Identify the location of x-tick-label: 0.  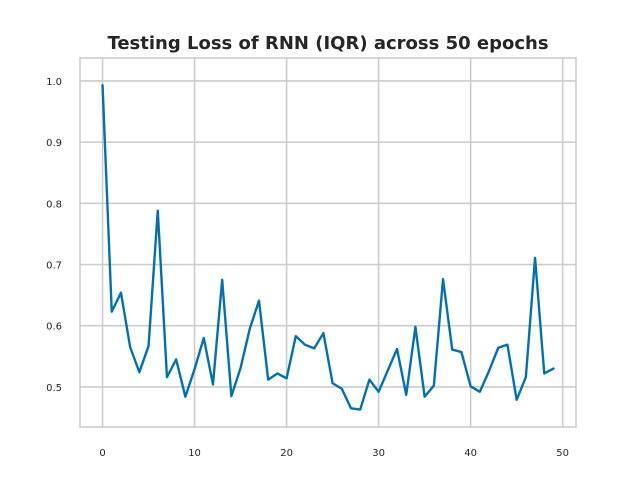
(102, 453).